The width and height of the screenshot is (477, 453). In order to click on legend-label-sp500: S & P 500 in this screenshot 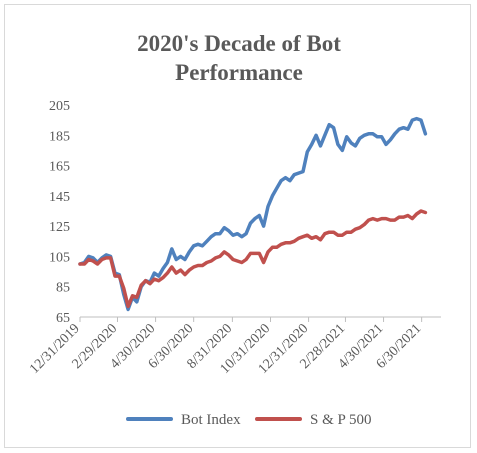, I will do `click(341, 420)`.